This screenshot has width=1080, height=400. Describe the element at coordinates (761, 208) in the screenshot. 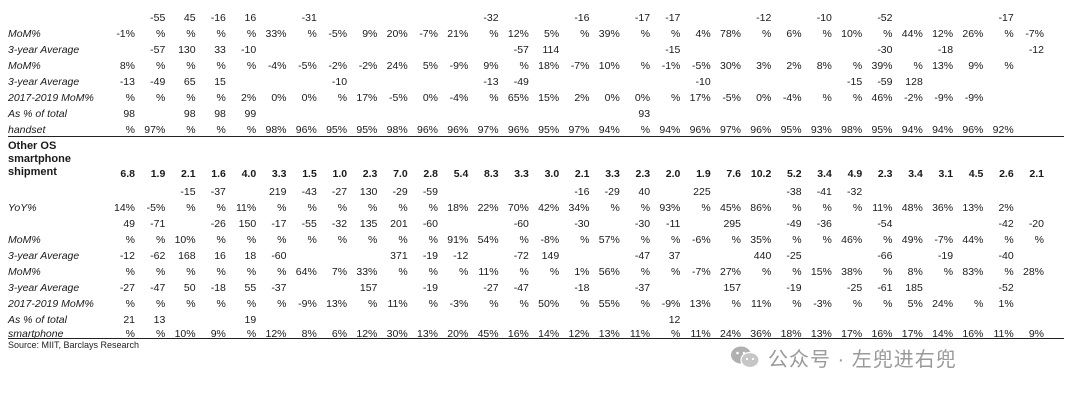

I see `table-cell: 86%` at that location.